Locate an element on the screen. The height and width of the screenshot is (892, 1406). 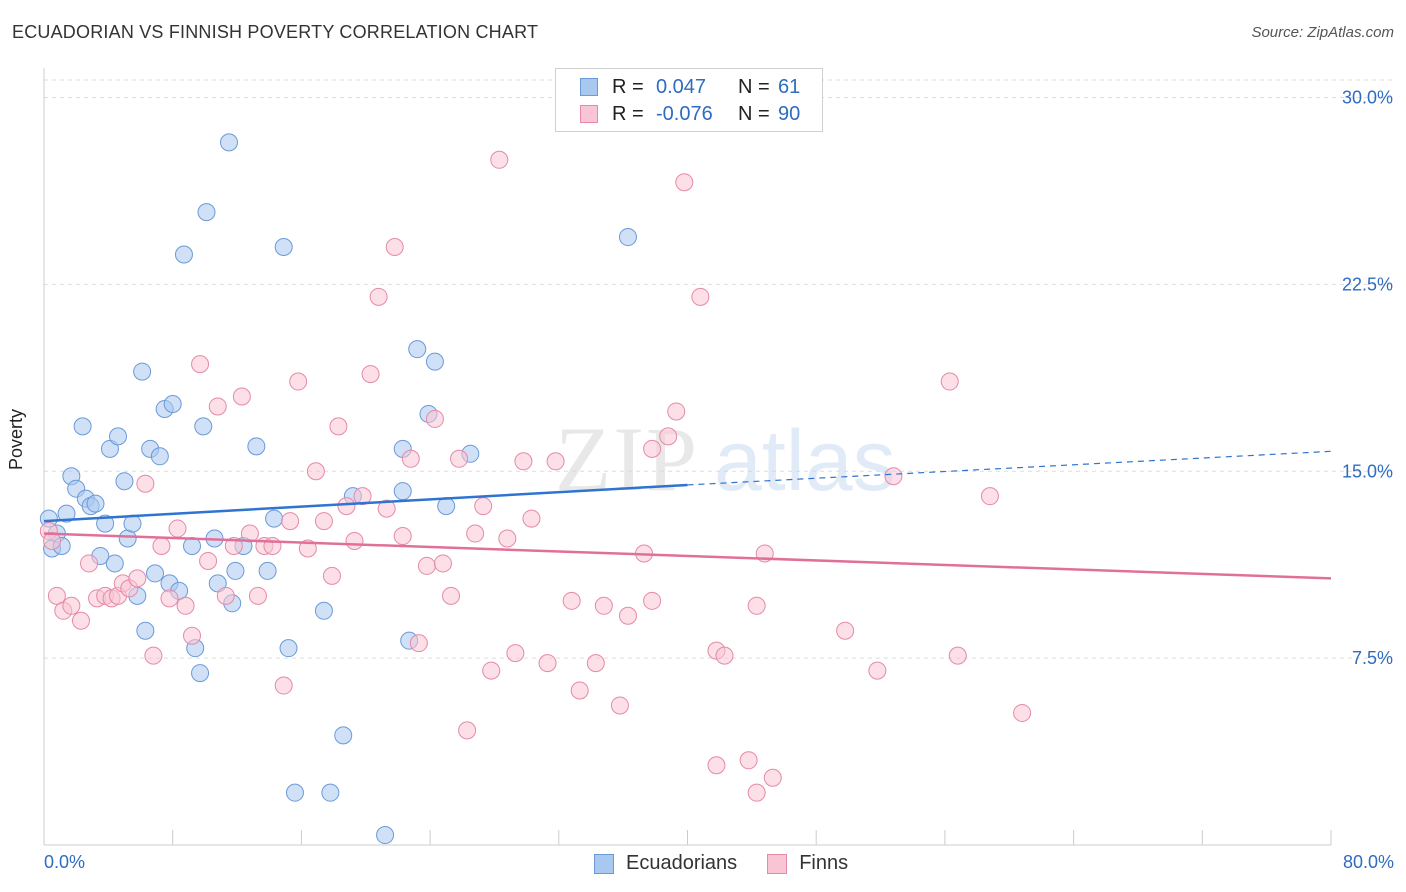
legend-r-value: -0.076 is located at coordinates (684, 113).